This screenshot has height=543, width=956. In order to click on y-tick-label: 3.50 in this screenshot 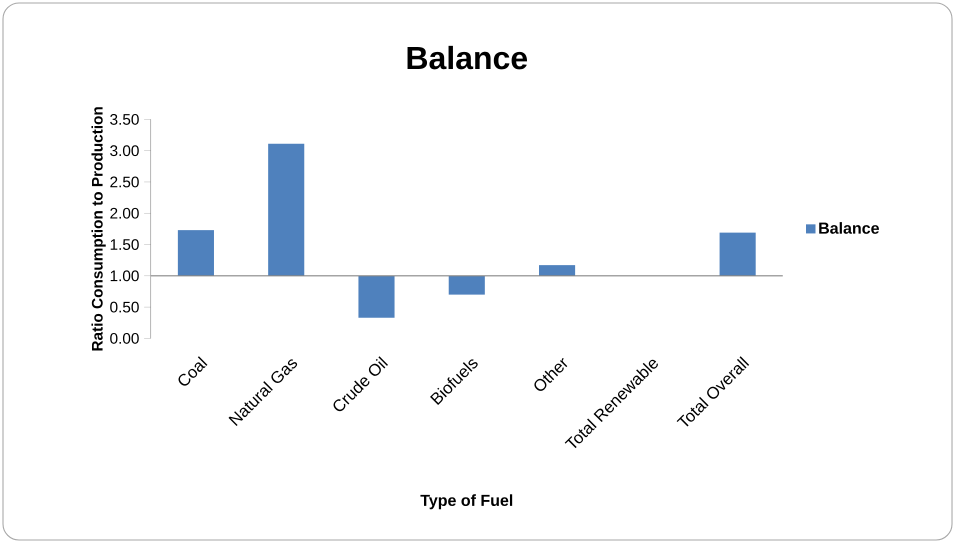, I will do `click(124, 119)`.